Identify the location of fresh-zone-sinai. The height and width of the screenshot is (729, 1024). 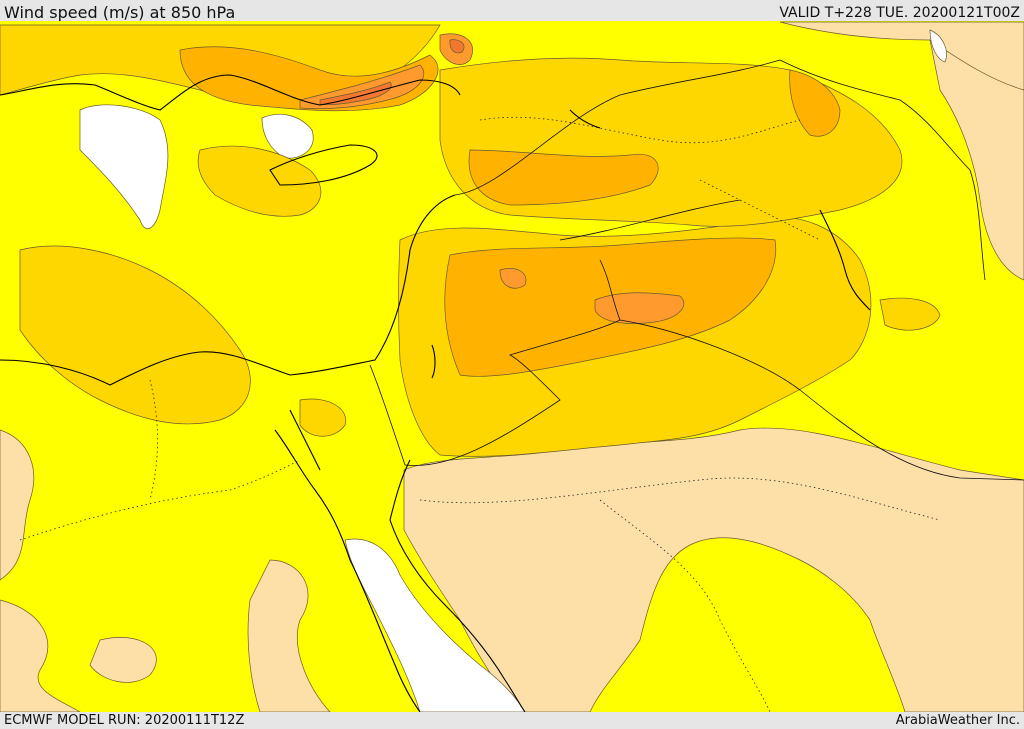
(323, 417).